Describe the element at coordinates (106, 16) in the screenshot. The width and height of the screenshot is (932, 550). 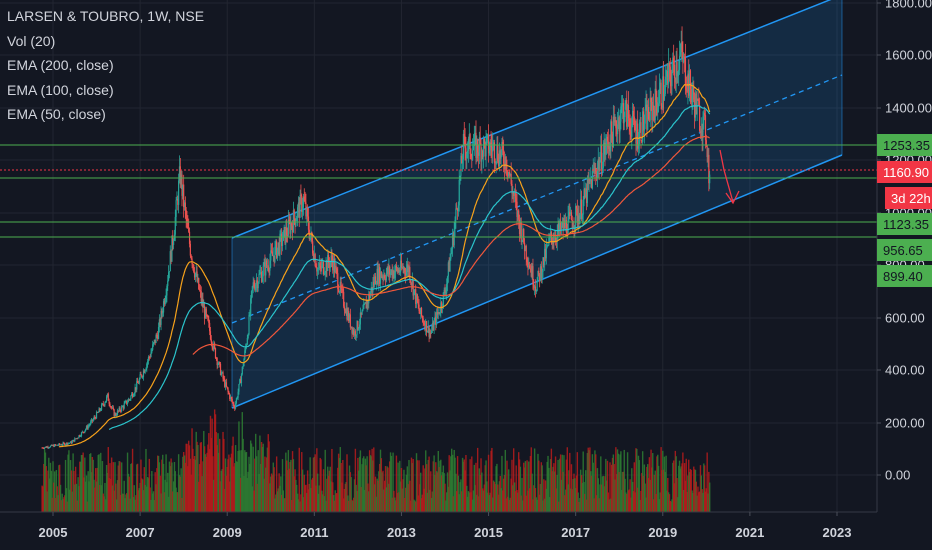
I see `symbol-title: LARSEN & TOUBRO, 1W, NSE` at that location.